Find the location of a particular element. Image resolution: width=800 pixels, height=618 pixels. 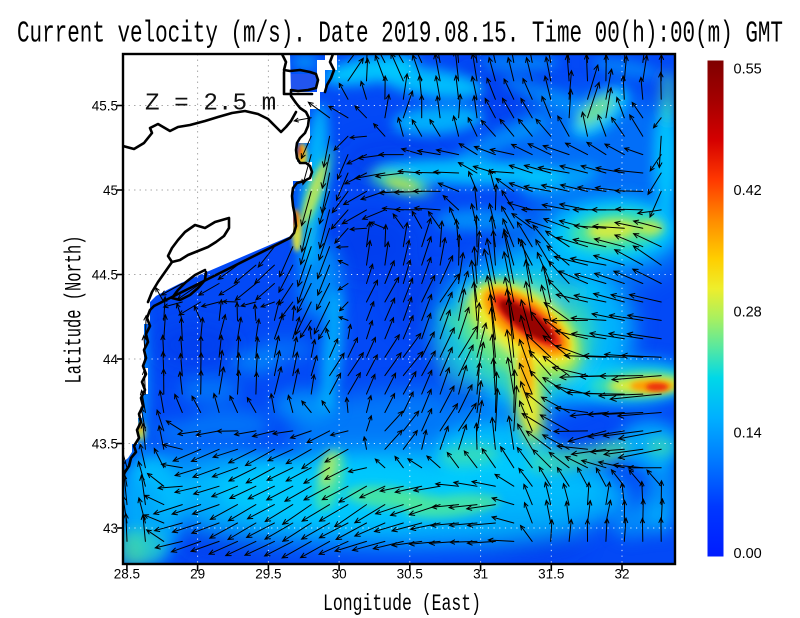

svg-text: 44 is located at coordinates (111, 359).